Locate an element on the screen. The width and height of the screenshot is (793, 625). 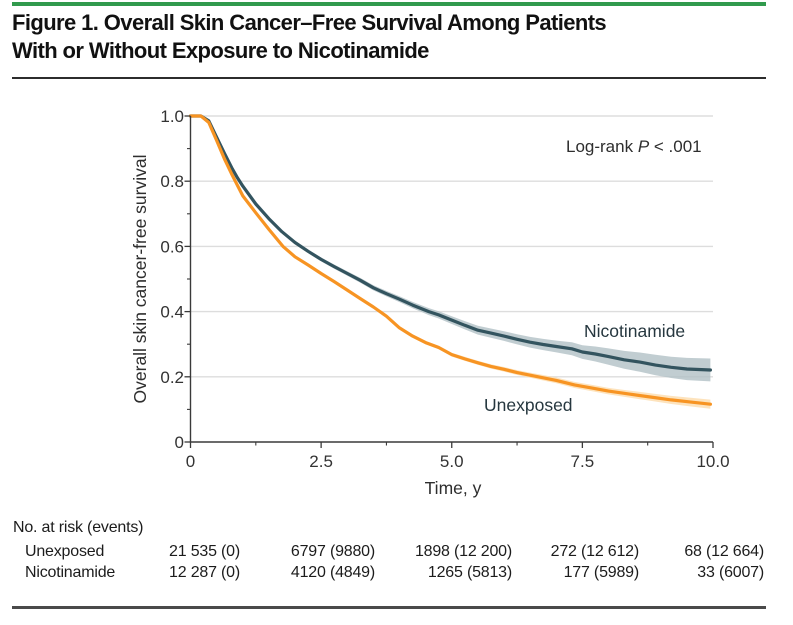
risk-cell: 21 535 (0) is located at coordinates (204, 551).